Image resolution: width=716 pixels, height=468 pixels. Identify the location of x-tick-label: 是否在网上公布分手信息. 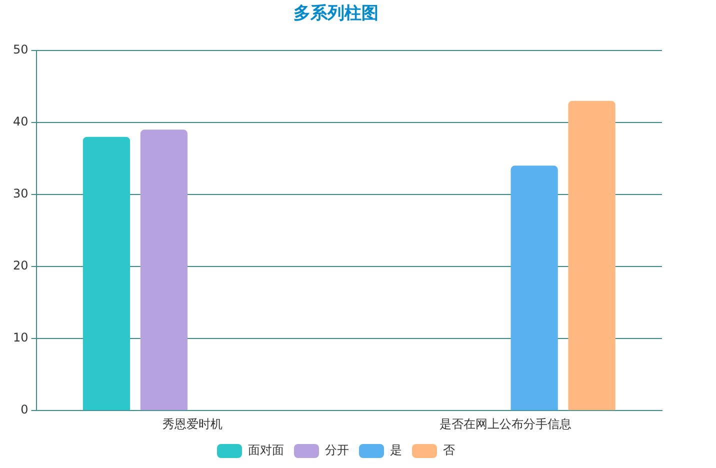
(506, 423).